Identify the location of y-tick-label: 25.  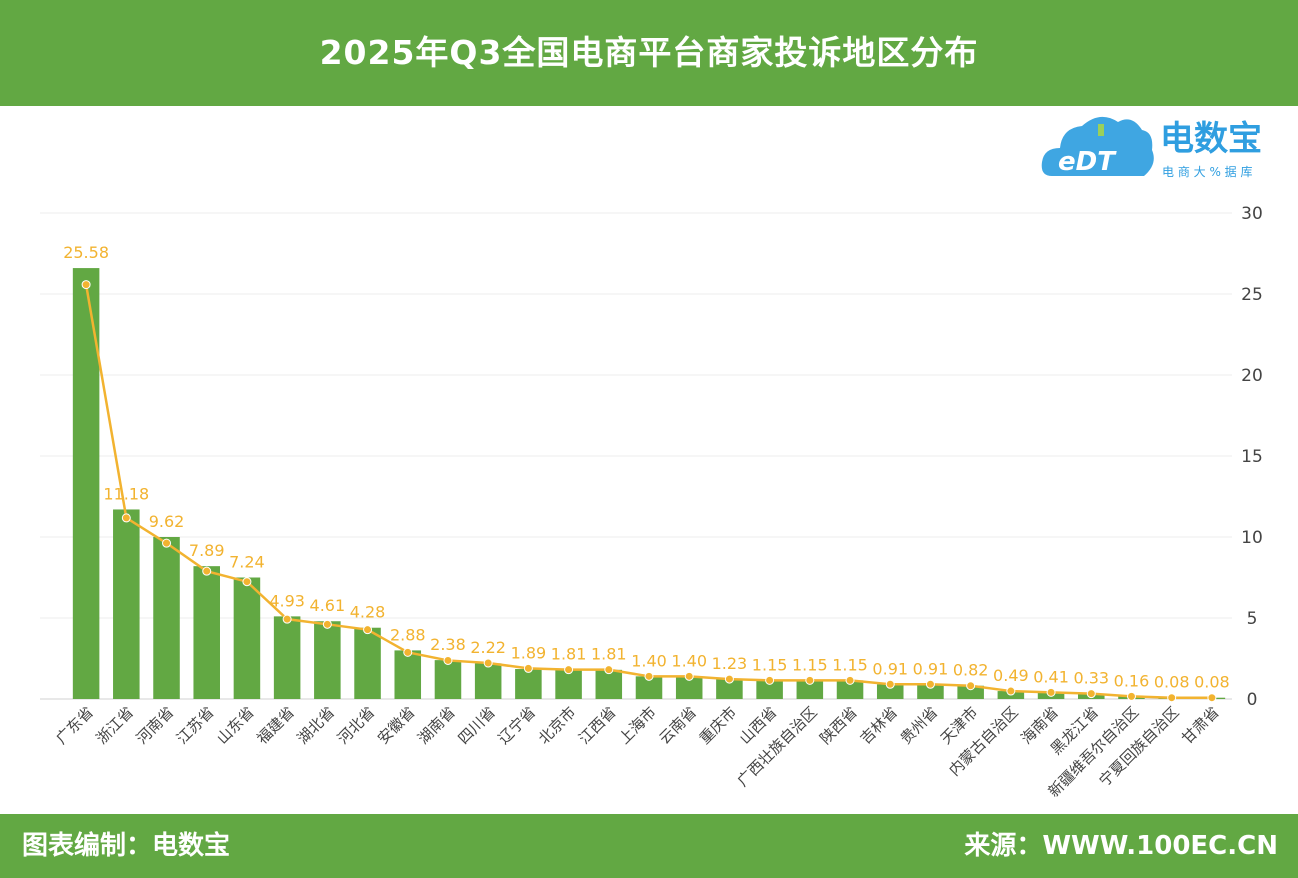
(1252, 295).